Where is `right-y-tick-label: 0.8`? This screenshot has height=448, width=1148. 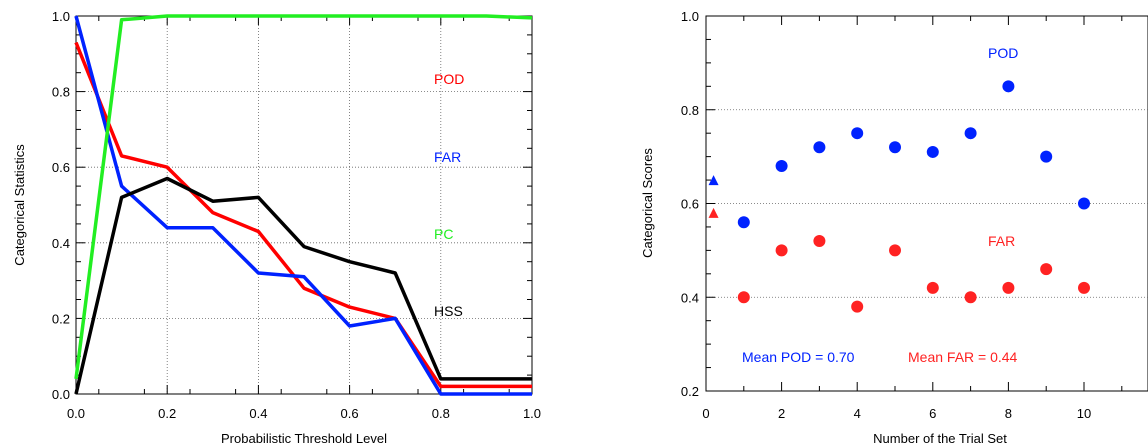
right-y-tick-label: 0.8 is located at coordinates (690, 110).